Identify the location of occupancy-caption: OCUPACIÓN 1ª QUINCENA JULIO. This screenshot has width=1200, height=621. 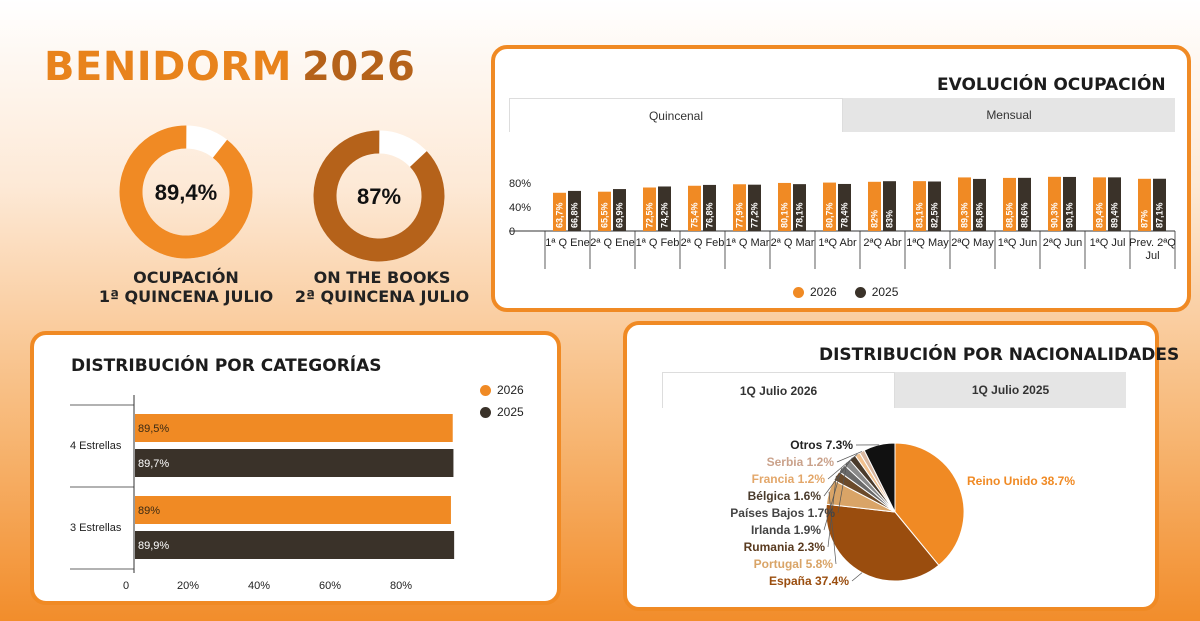
(186, 287).